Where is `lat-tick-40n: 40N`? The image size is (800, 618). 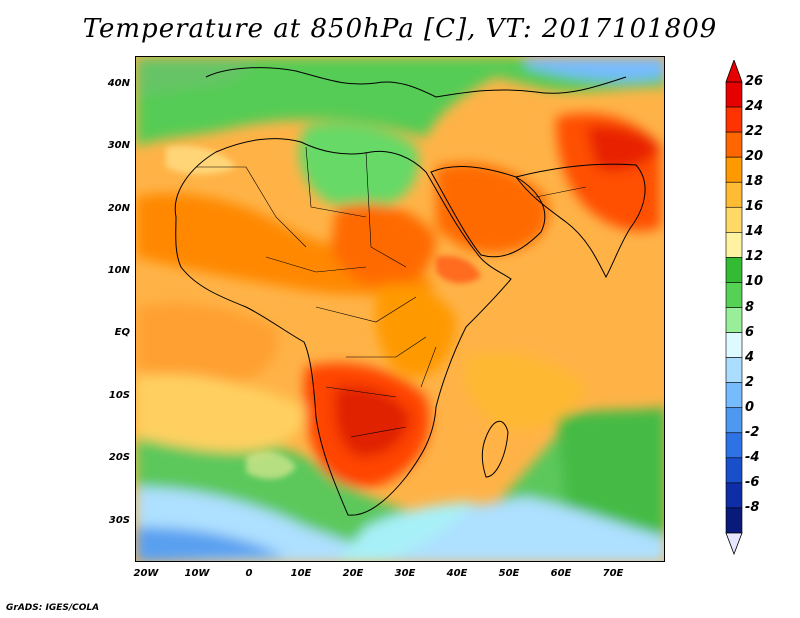 lat-tick-40n: 40N is located at coordinates (118, 83).